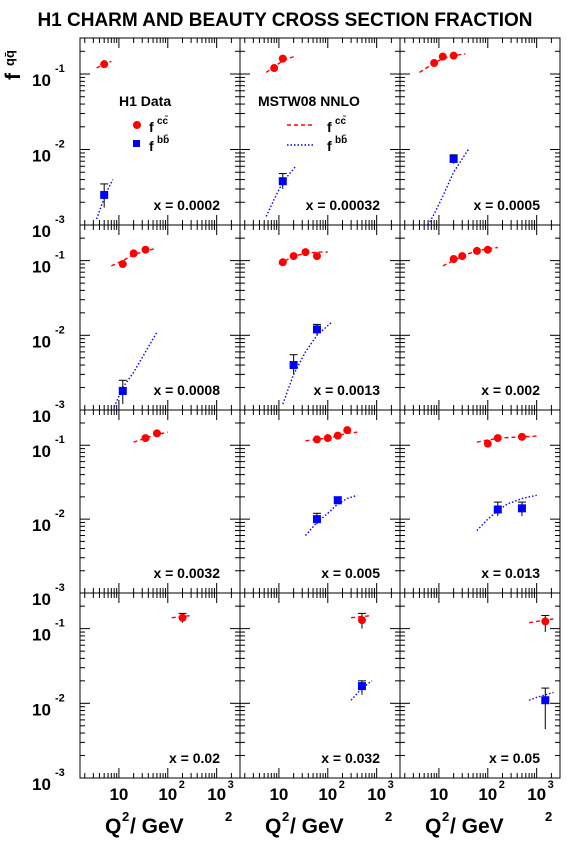 The width and height of the screenshot is (567, 850). Describe the element at coordinates (194, 758) in the screenshot. I see `panel-label: x = 0.02` at that location.